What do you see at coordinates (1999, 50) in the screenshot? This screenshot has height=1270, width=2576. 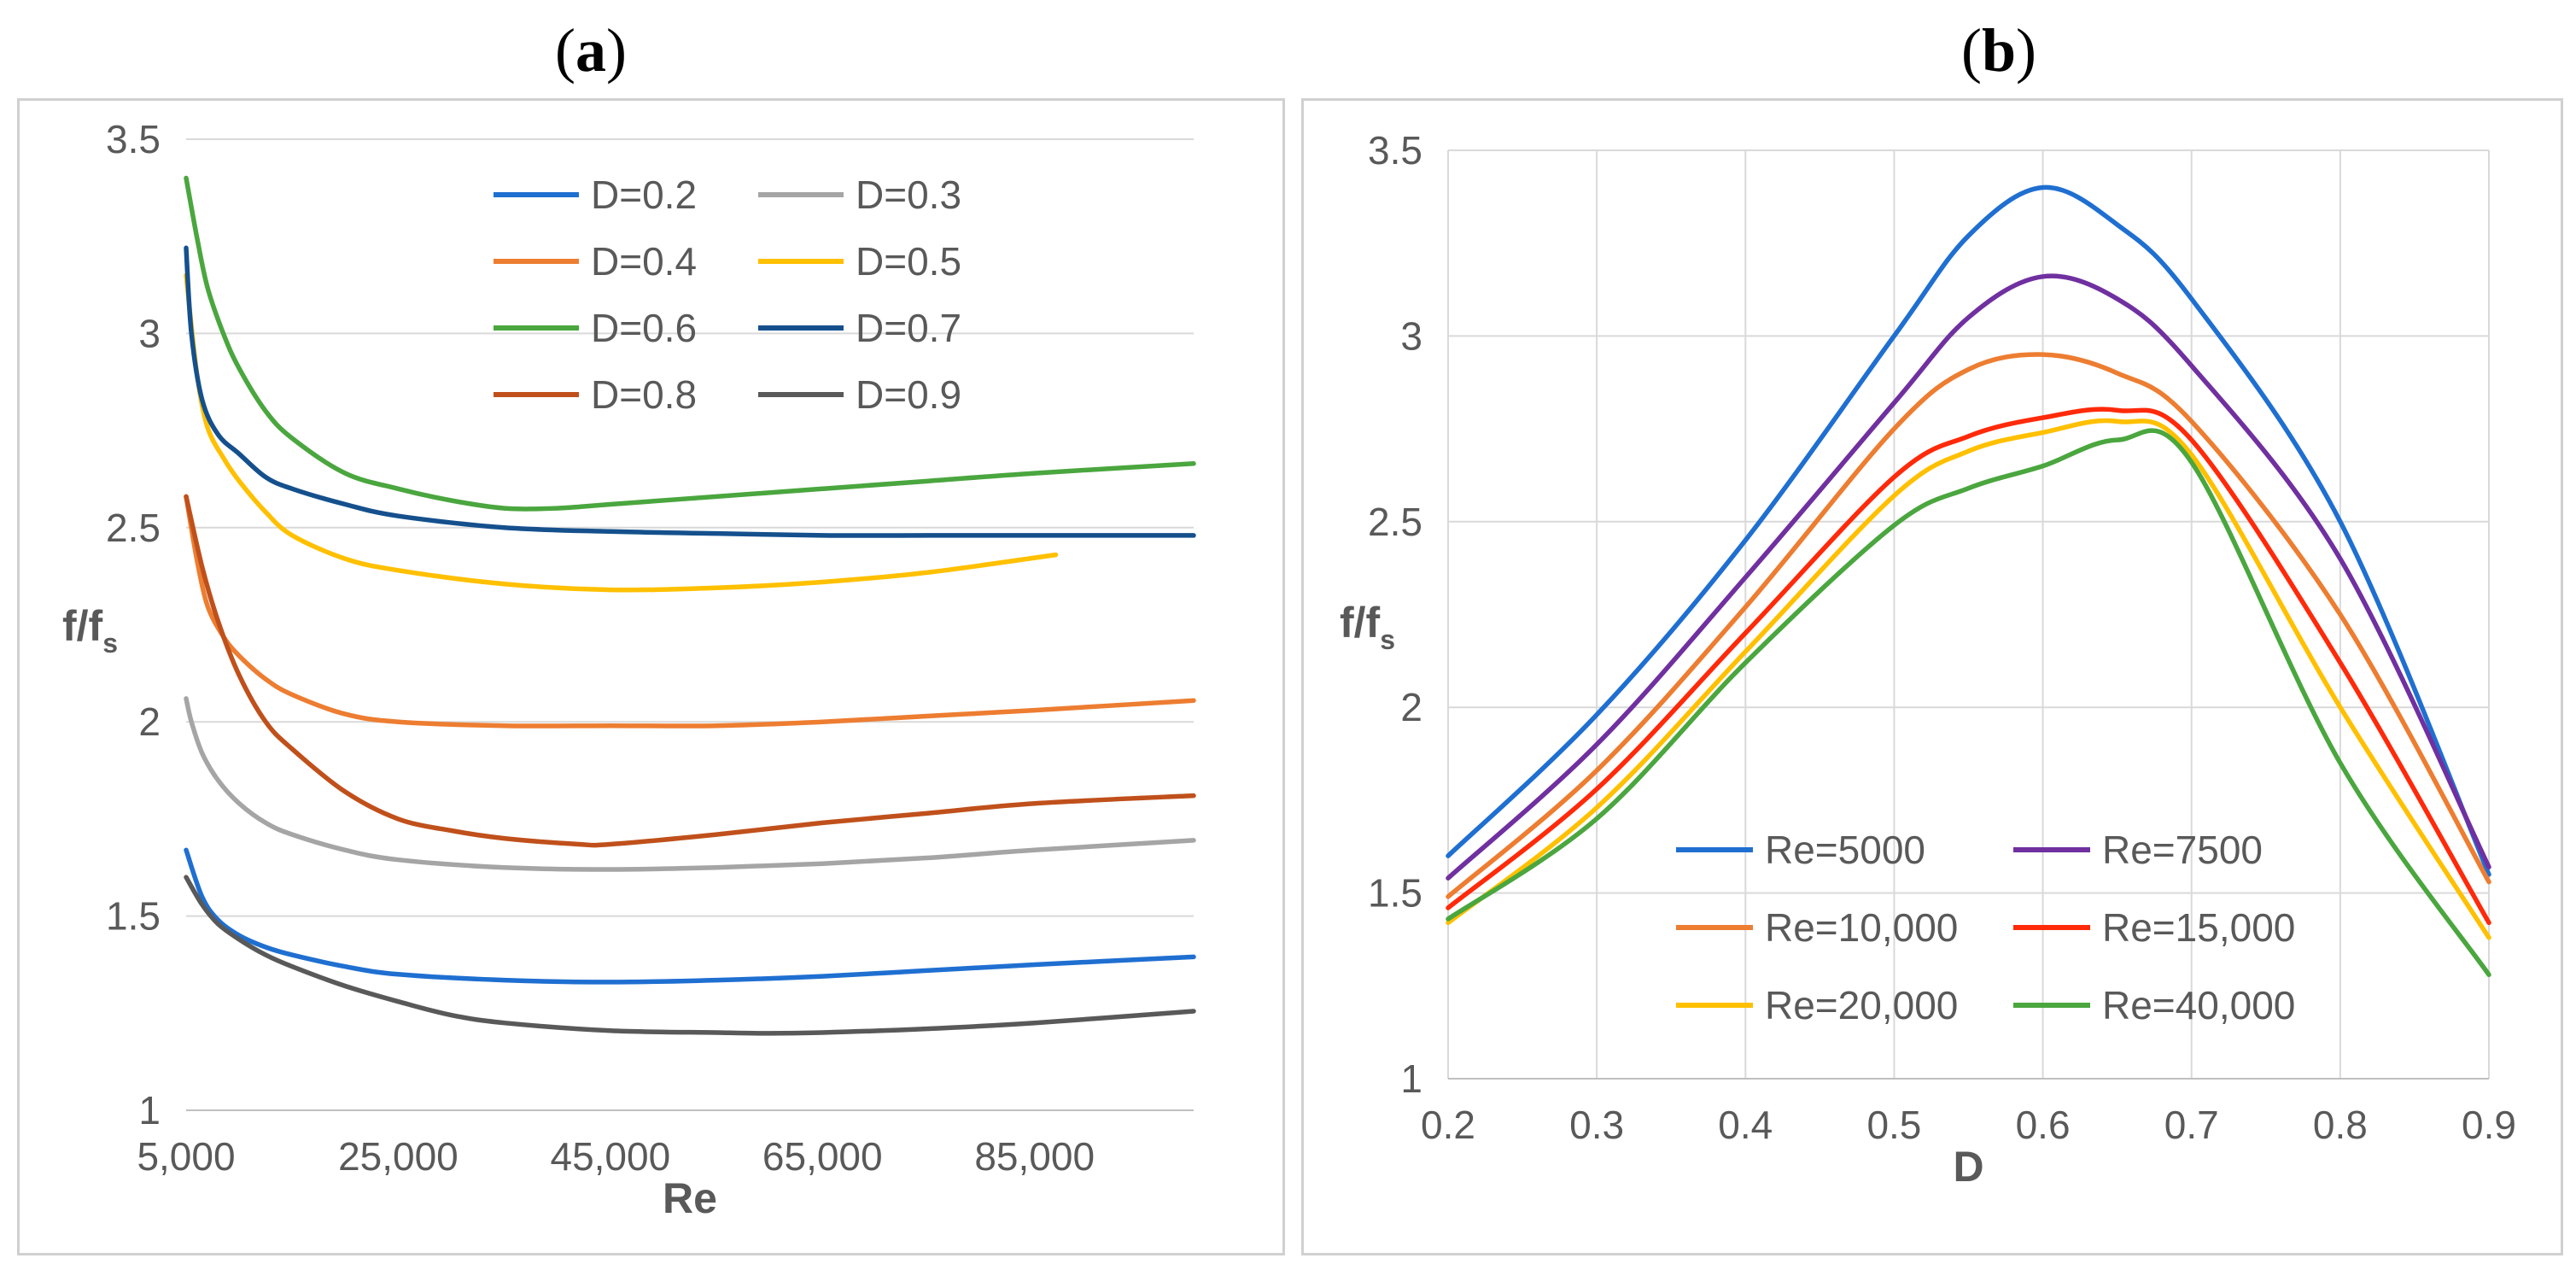 I see `panel-b-label: (b)` at bounding box center [1999, 50].